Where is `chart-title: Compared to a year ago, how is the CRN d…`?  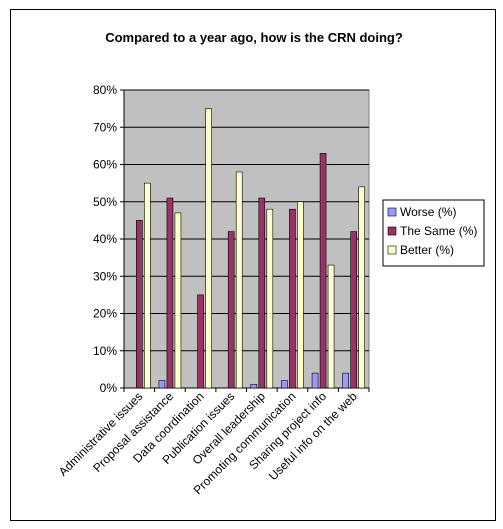 chart-title: Compared to a year ago, how is the CRN d… is located at coordinates (254, 37).